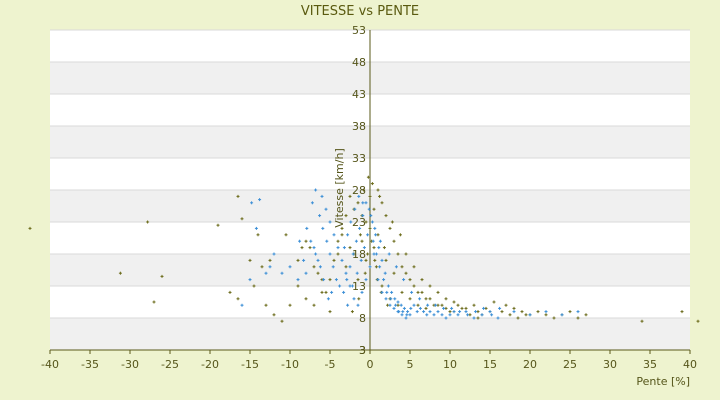 This screenshot has width=720, height=400. Describe the element at coordinates (530, 364) in the screenshot. I see `x-tick-label: 20` at that location.